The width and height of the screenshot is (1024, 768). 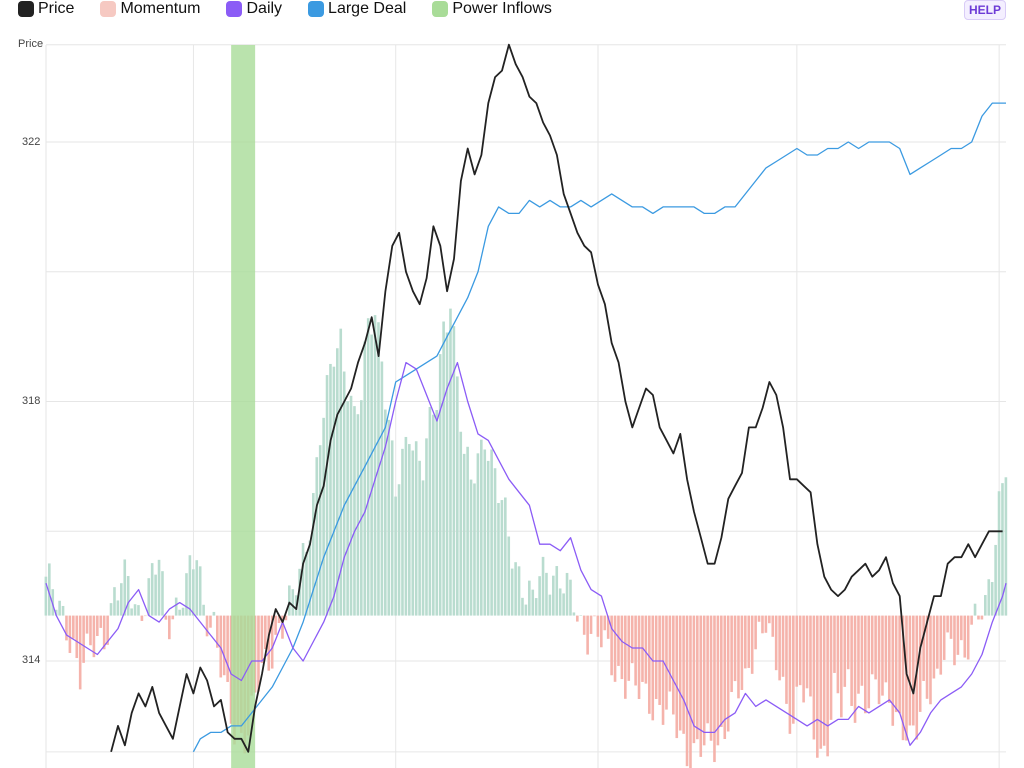 I want to click on legend-item-power-inflows: Power Inflows, so click(x=492, y=9).